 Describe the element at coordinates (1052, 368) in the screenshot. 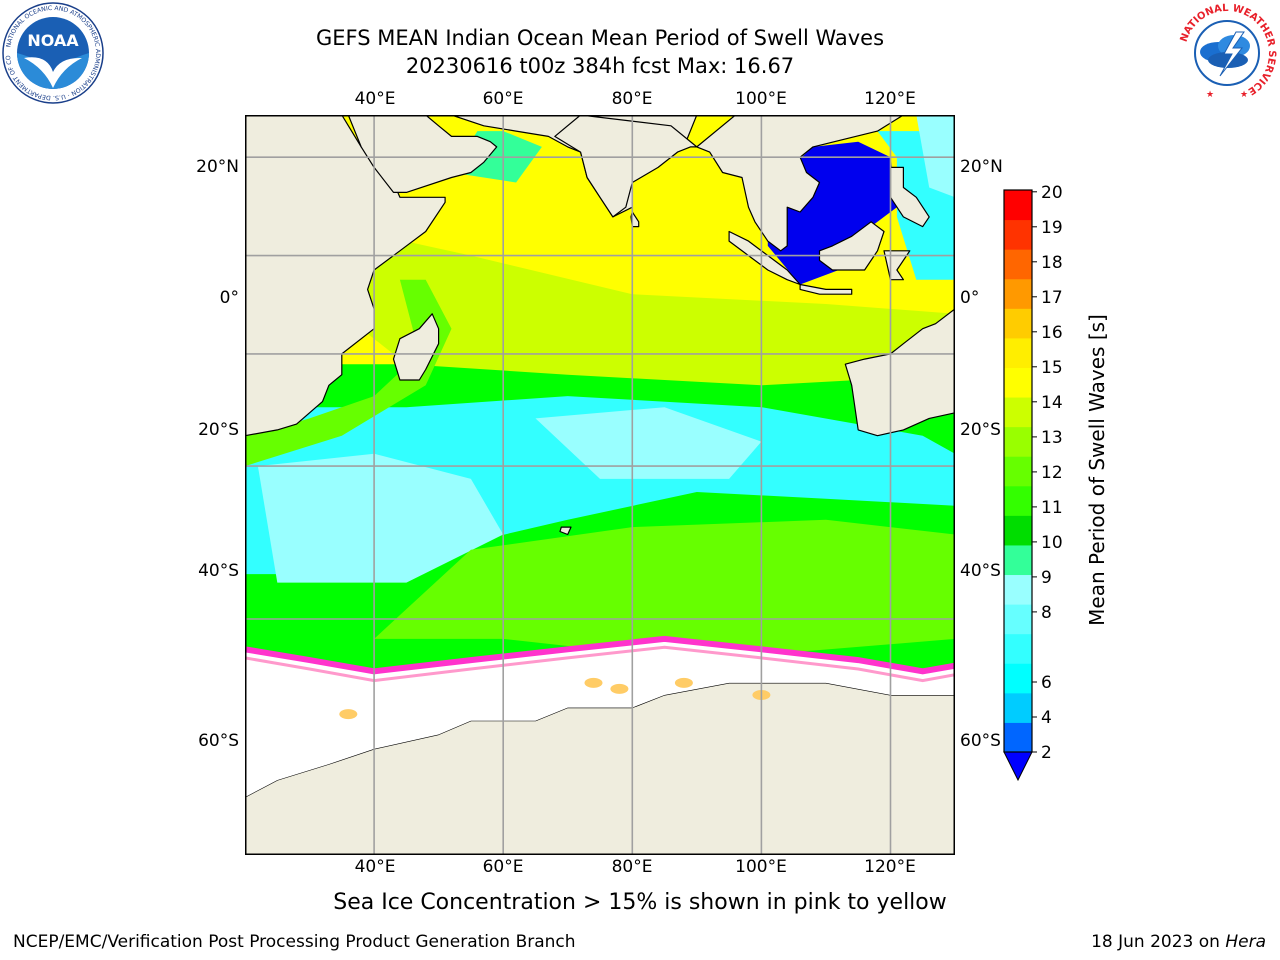

I see `colorbar-tick-label-15: 15` at that location.